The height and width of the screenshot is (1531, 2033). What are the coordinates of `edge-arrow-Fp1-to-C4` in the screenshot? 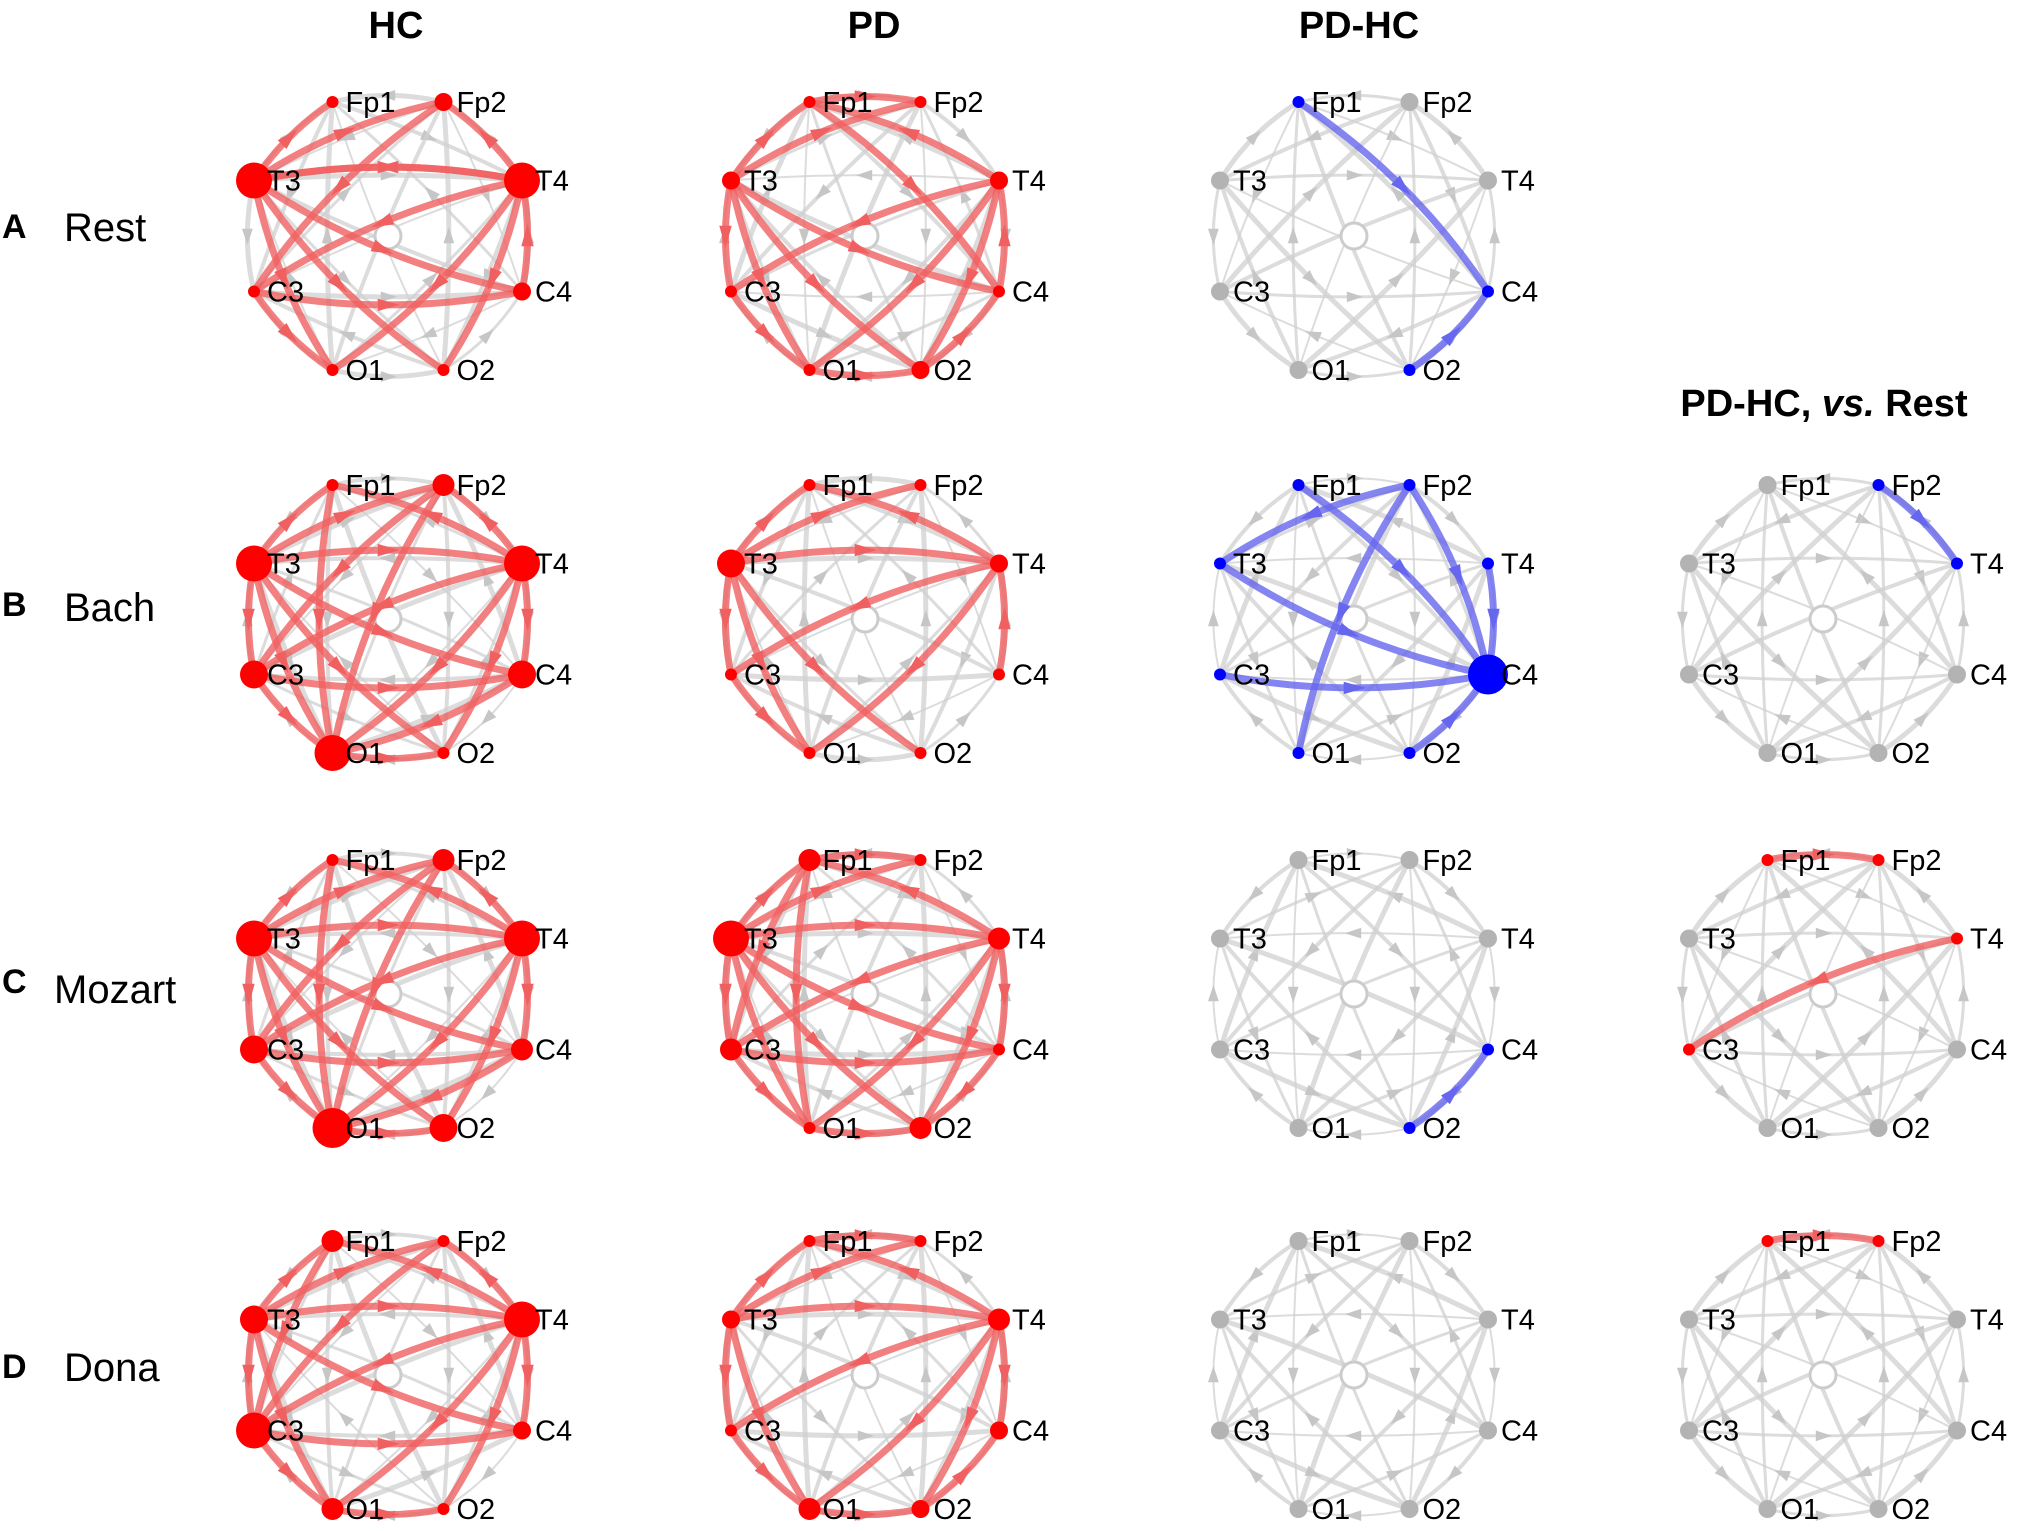 It's located at (912, 185).